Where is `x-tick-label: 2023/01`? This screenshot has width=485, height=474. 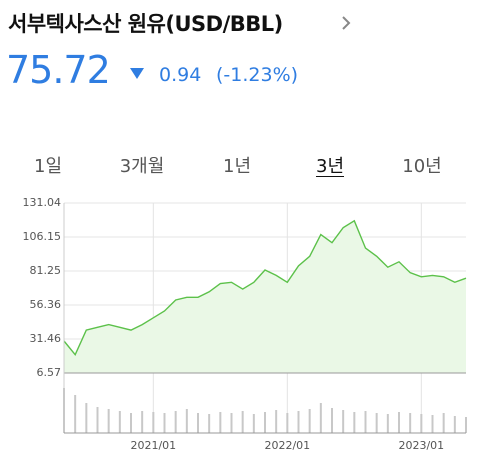 x-tick-label: 2023/01 is located at coordinates (421, 445).